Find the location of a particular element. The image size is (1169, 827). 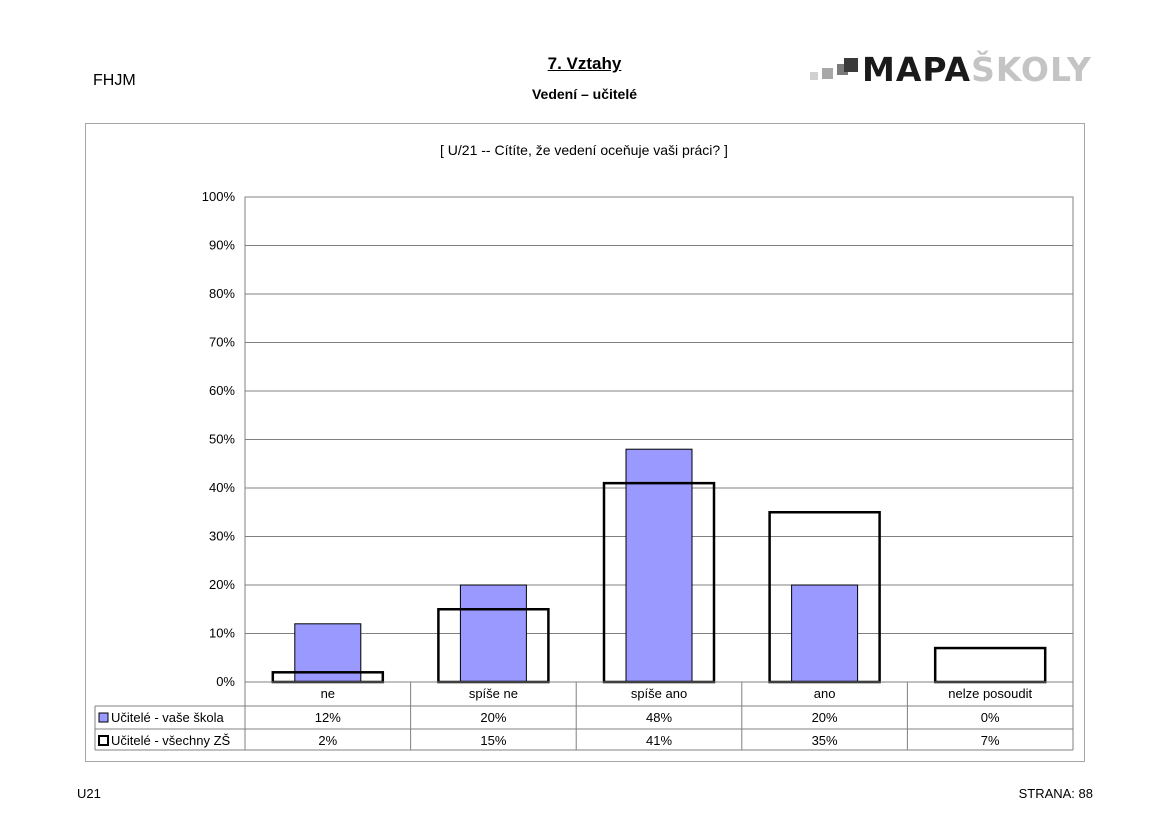

all-schools-value-label: 41% is located at coordinates (659, 740).